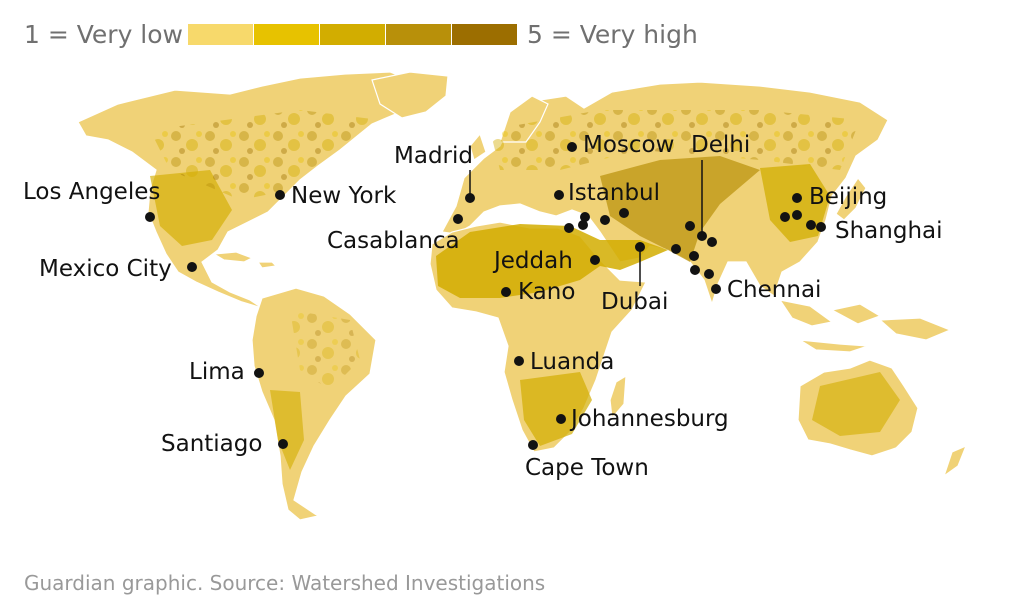 Image resolution: width=1024 pixels, height=605 pixels. Describe the element at coordinates (344, 196) in the screenshot. I see `city-label-new-york: New York` at that location.